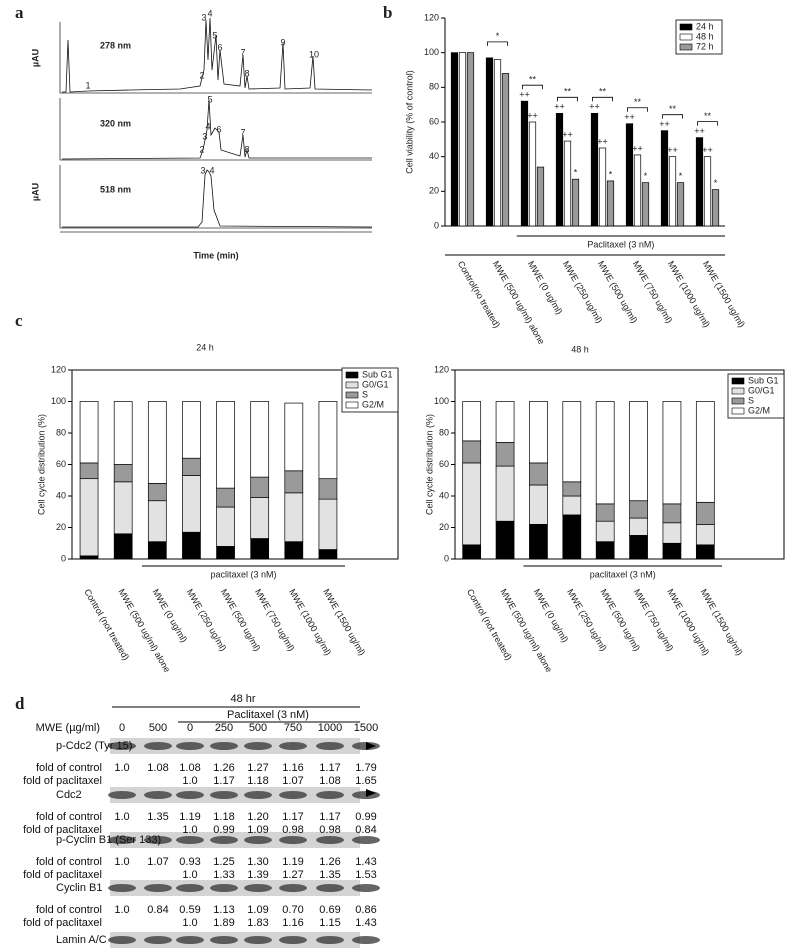  Describe the element at coordinates (377, 374) in the screenshot. I see `legend-label: Sub G1` at that location.